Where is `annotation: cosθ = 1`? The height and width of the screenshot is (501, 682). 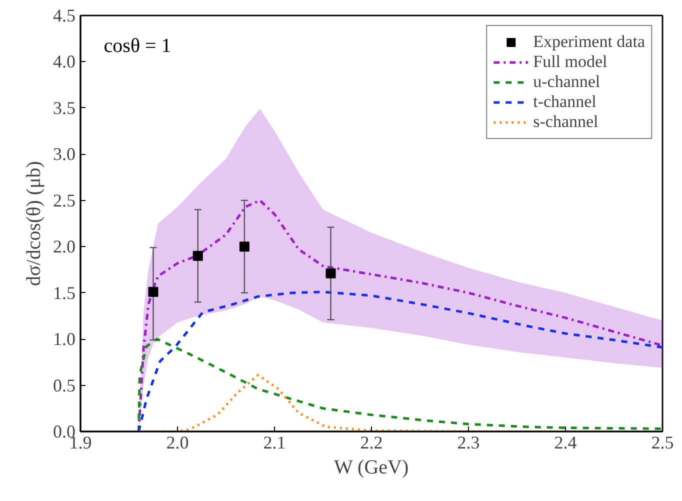 annotation: cosθ = 1 is located at coordinates (138, 46).